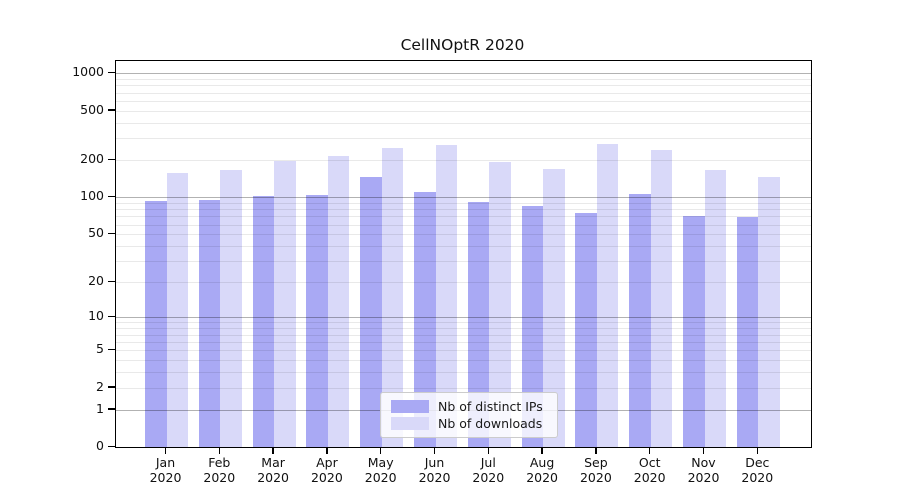 The width and height of the screenshot is (900, 500). Describe the element at coordinates (490, 423) in the screenshot. I see `legend-label-downloads: Nb of downloads` at that location.